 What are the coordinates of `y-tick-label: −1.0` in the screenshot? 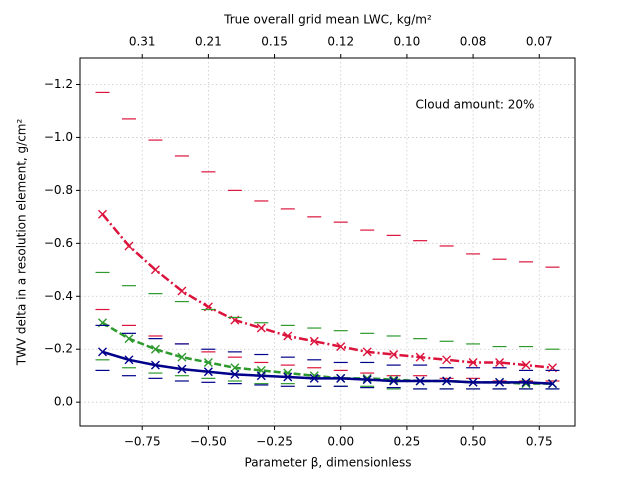 It's located at (58, 137).